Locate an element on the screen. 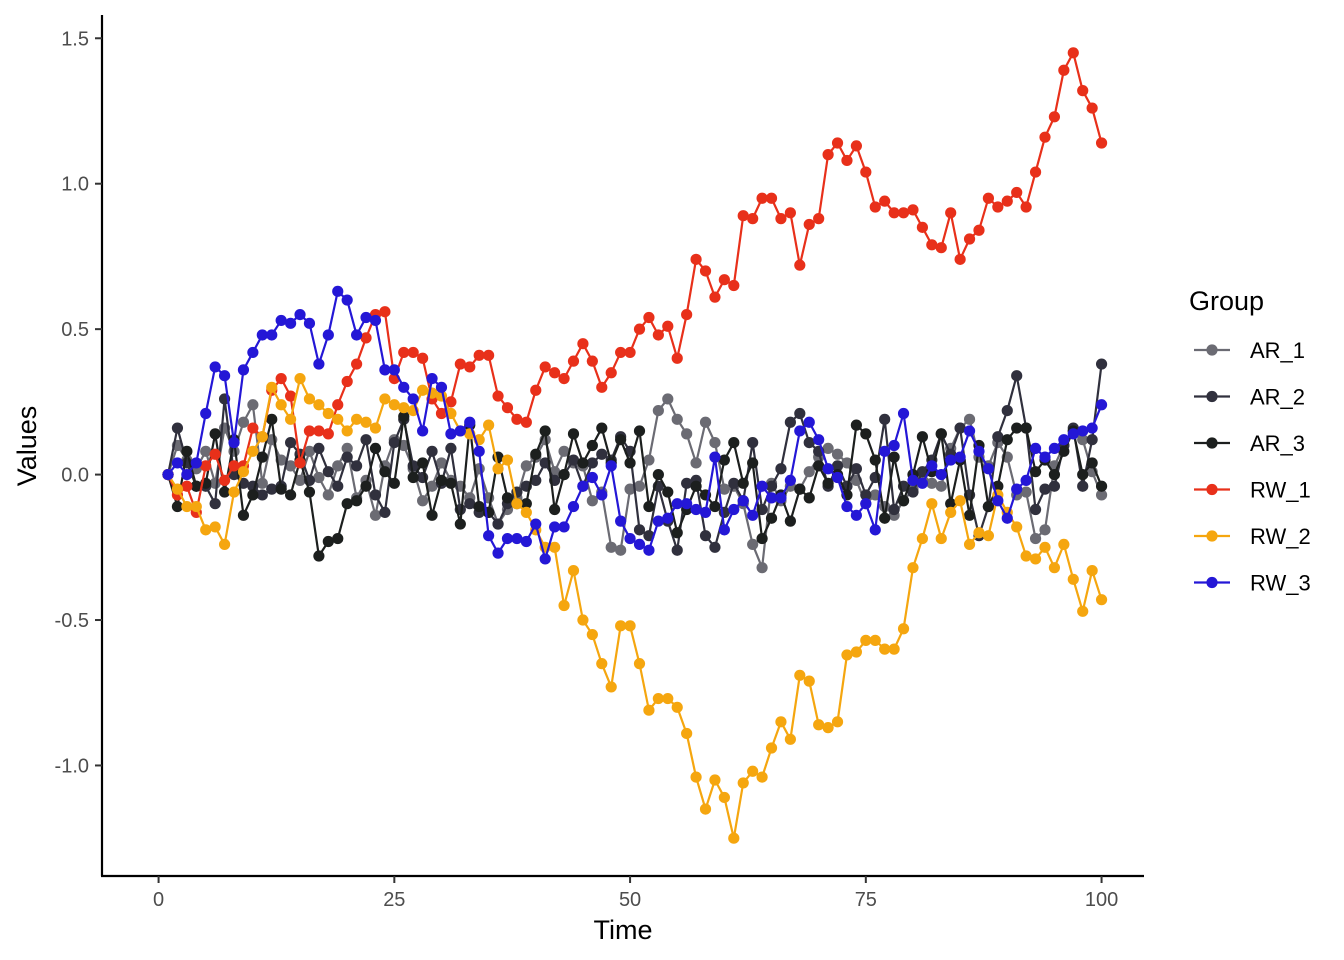  x-tick-label: 50 is located at coordinates (630, 900).